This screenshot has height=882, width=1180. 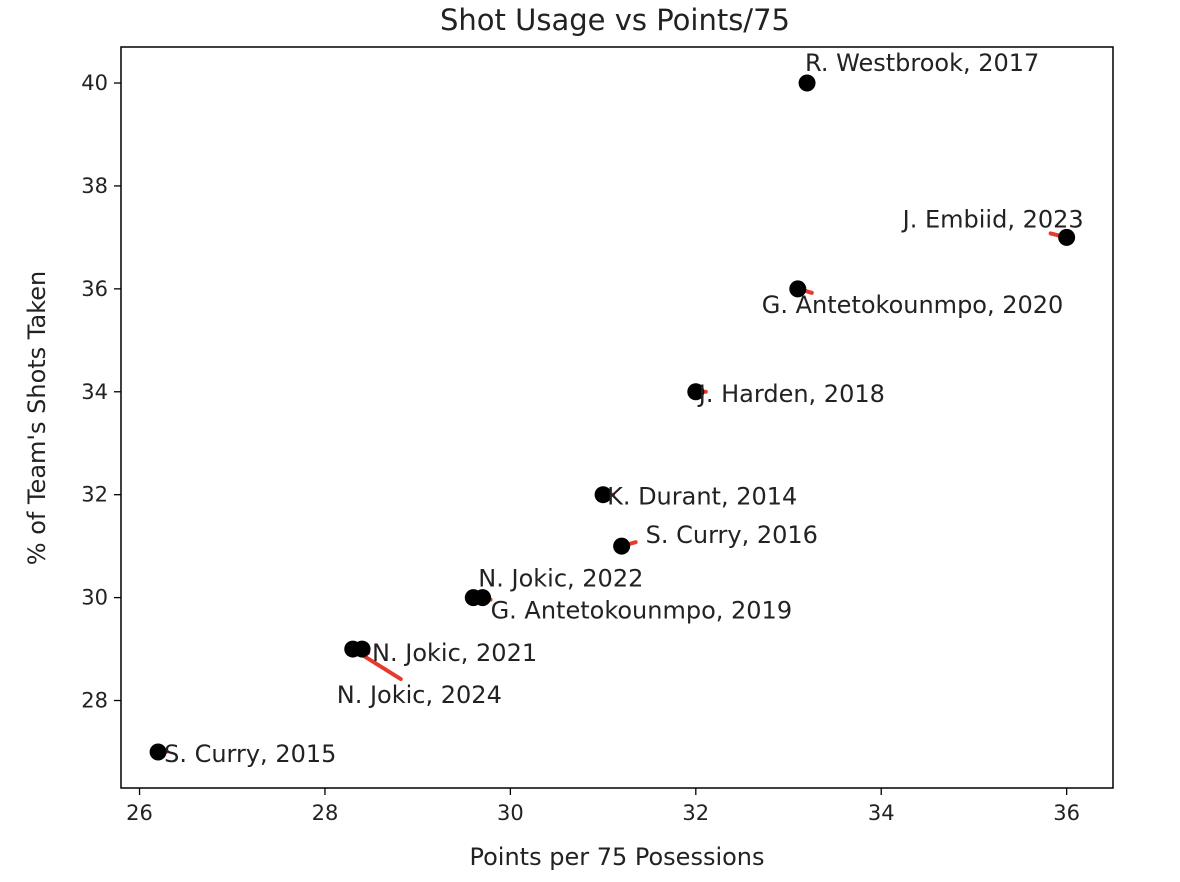 What do you see at coordinates (642, 611) in the screenshot?
I see `point-label: G. Antetokounmpo, 2019` at bounding box center [642, 611].